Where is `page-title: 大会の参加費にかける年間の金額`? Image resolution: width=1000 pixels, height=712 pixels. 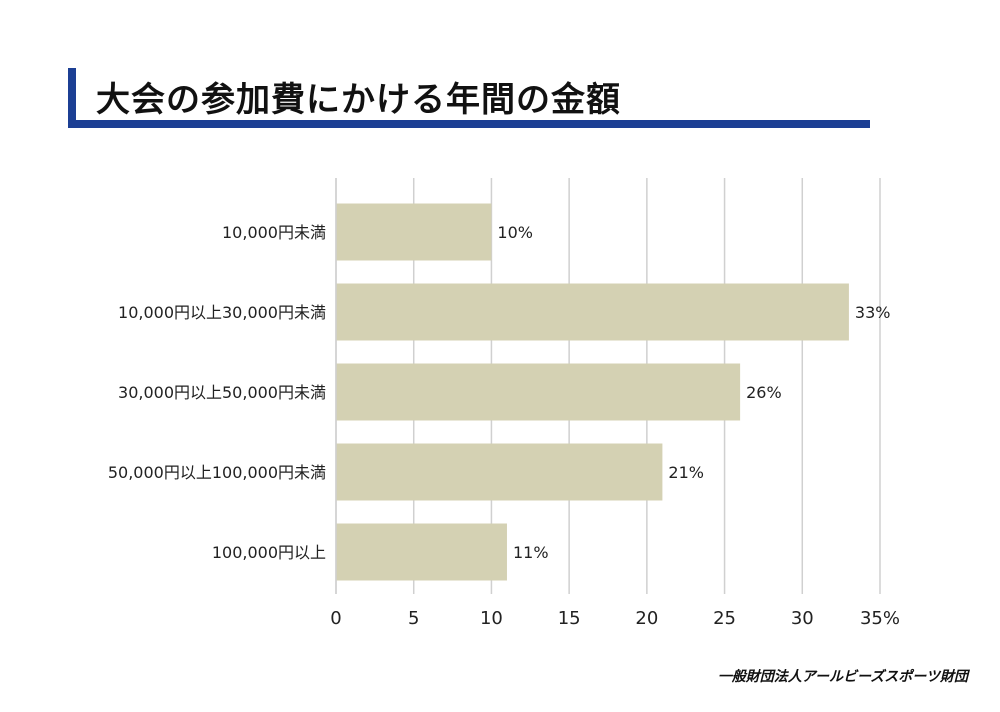
page-title: 大会の参加費にかける年間の金額 is located at coordinates (358, 100).